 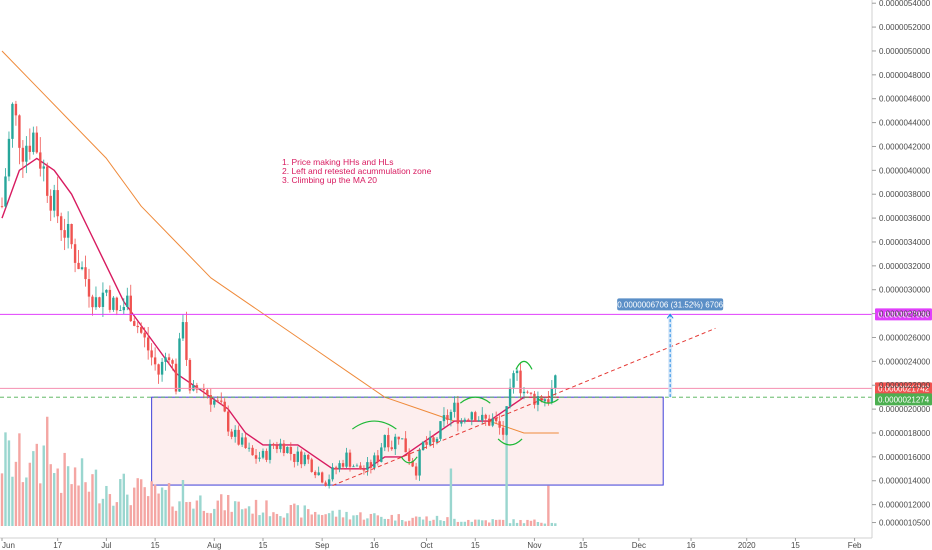 What do you see at coordinates (903, 314) in the screenshot?
I see `target-price-tag-bg` at bounding box center [903, 314].